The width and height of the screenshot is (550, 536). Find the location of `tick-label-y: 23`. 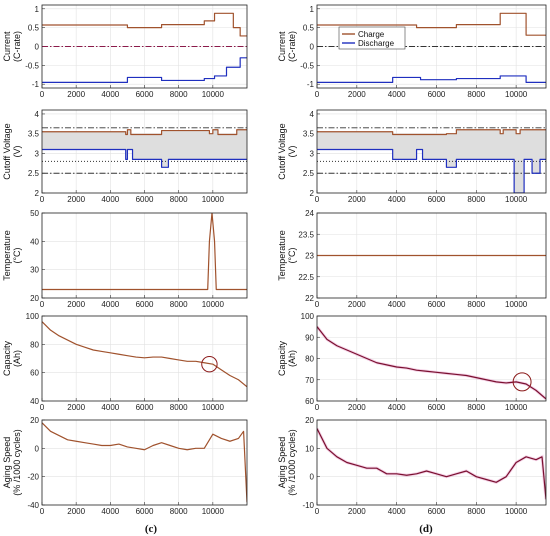

tick-label-y: 23 is located at coordinates (309, 256).